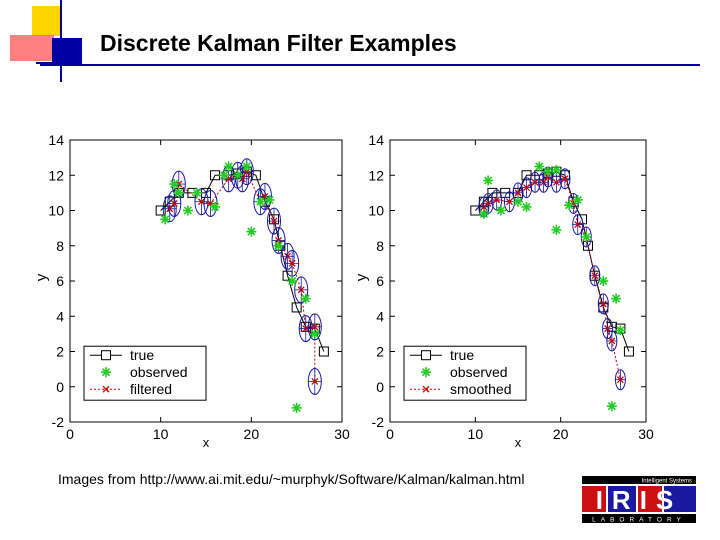 This screenshot has width=720, height=540. I want to click on y-tick-label: 14, so click(376, 140).